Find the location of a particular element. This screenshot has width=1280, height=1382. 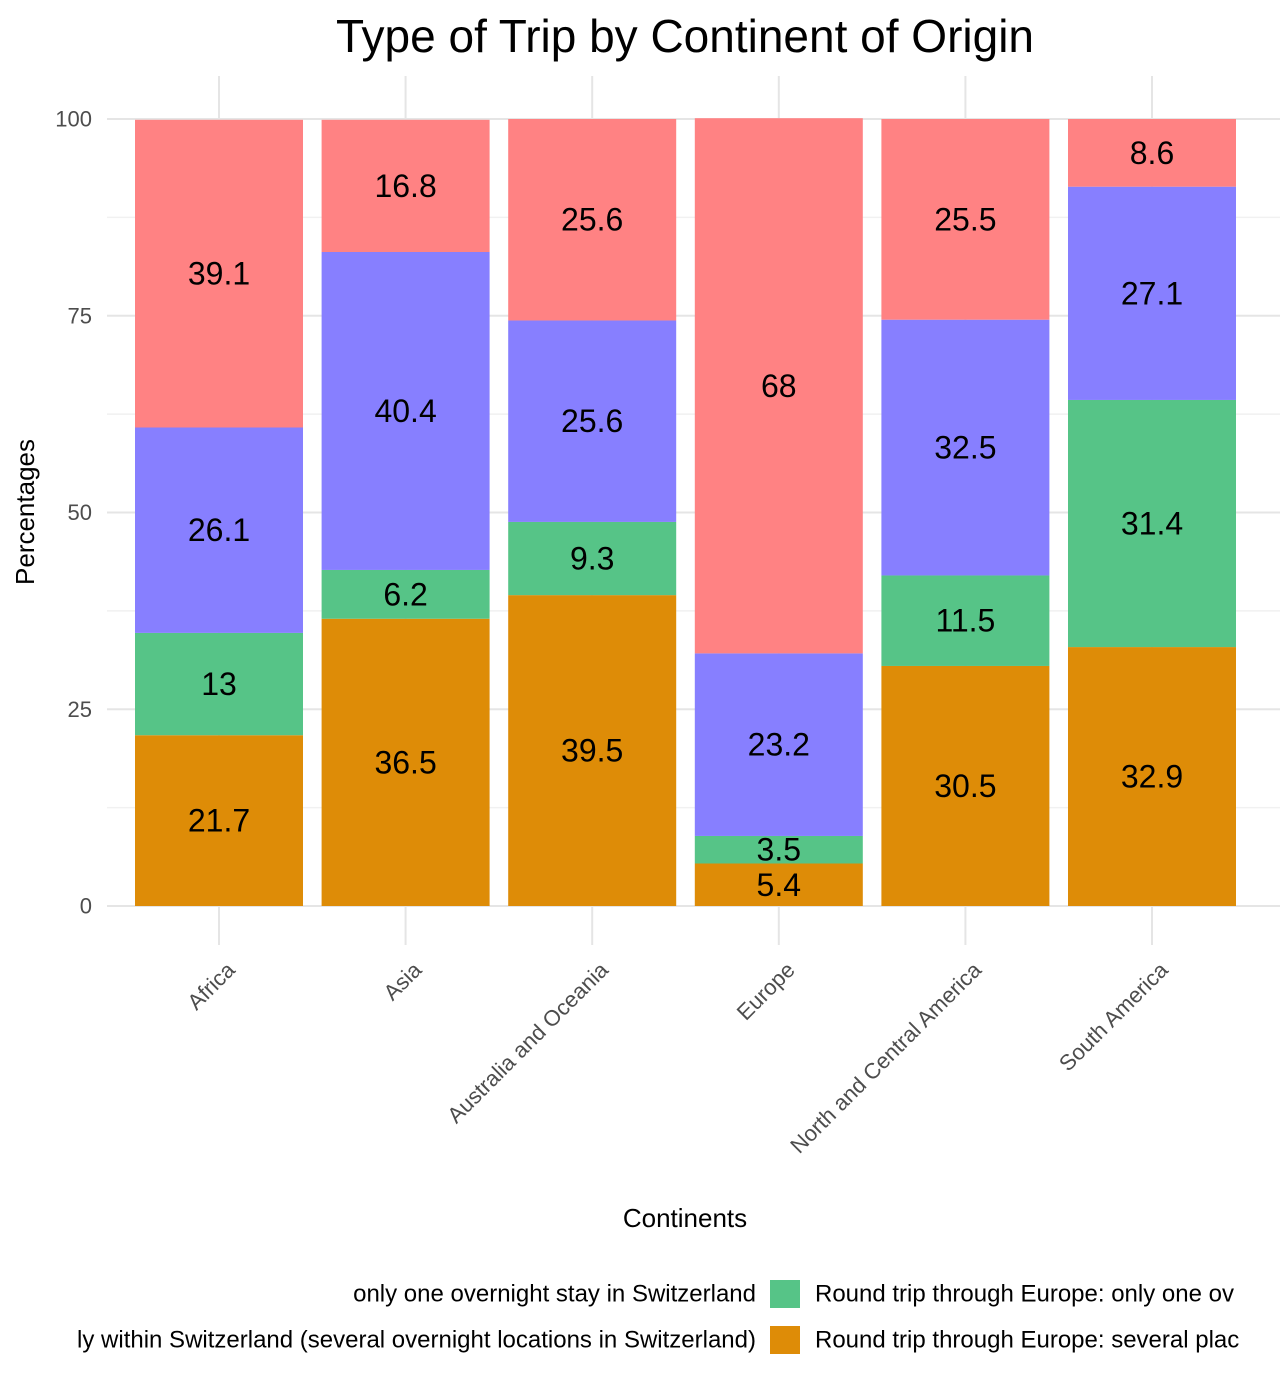

segment-value-label: 5.4 is located at coordinates (779, 885).